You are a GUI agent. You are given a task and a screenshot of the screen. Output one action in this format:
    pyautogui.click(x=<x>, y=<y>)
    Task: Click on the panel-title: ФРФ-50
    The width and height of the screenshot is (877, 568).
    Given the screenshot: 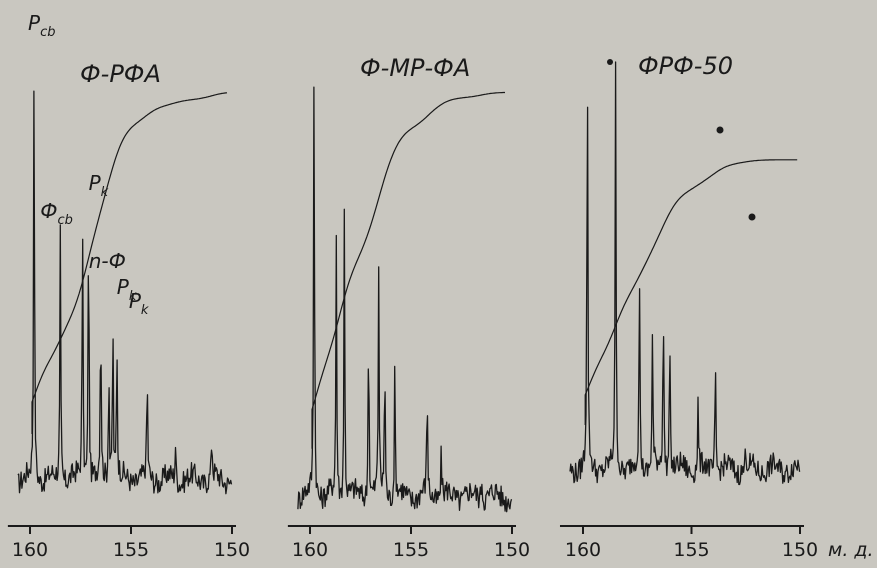 What is the action you would take?
    pyautogui.click(x=685, y=66)
    